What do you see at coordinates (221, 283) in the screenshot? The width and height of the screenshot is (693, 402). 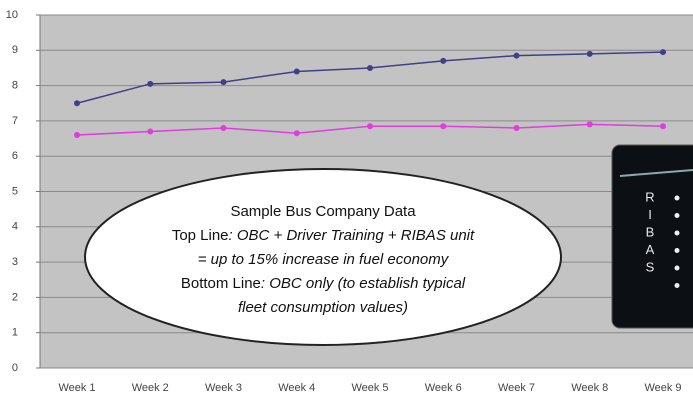 I see `annotation-label: Bottom Line` at bounding box center [221, 283].